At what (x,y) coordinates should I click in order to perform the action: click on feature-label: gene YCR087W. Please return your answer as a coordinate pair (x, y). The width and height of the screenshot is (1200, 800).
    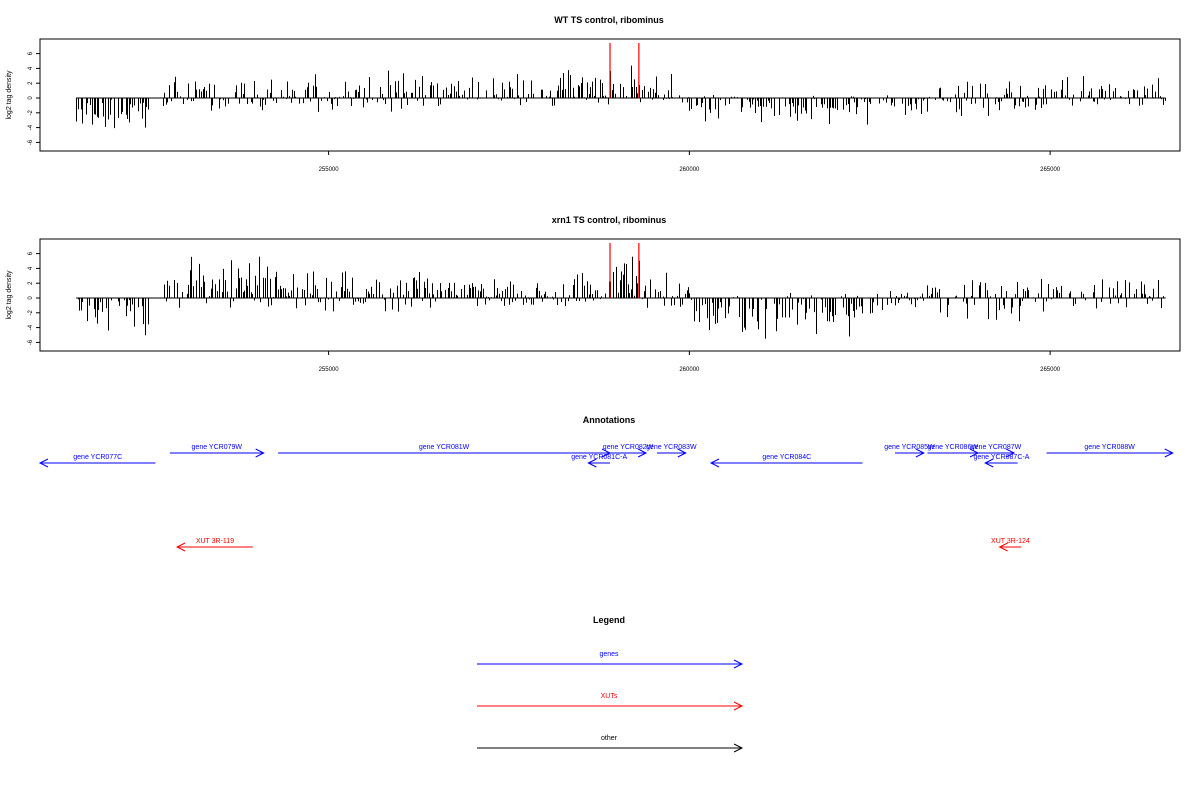
    Looking at the image, I should click on (996, 447).